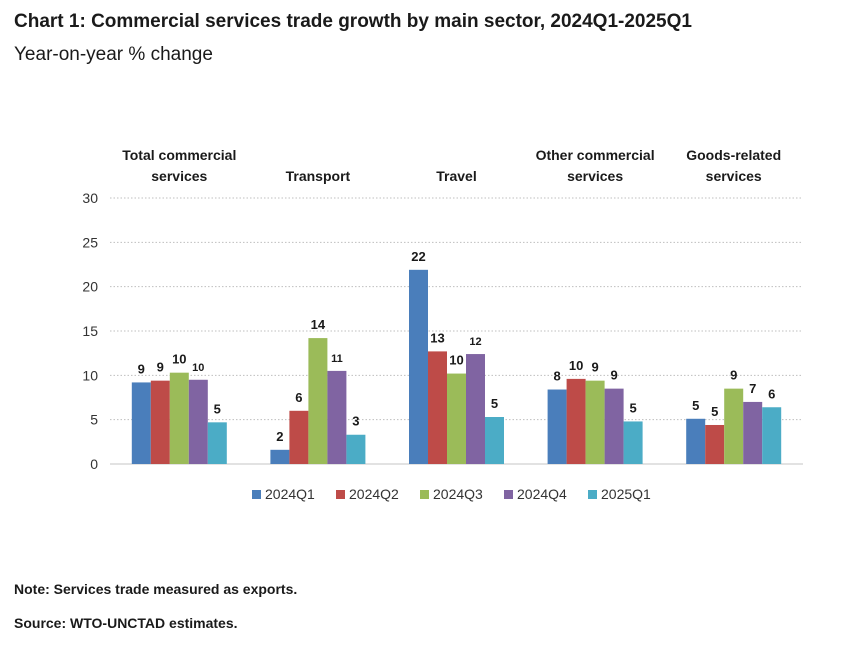 The image size is (846, 648). What do you see at coordinates (318, 176) in the screenshot?
I see `category-label: Transport` at bounding box center [318, 176].